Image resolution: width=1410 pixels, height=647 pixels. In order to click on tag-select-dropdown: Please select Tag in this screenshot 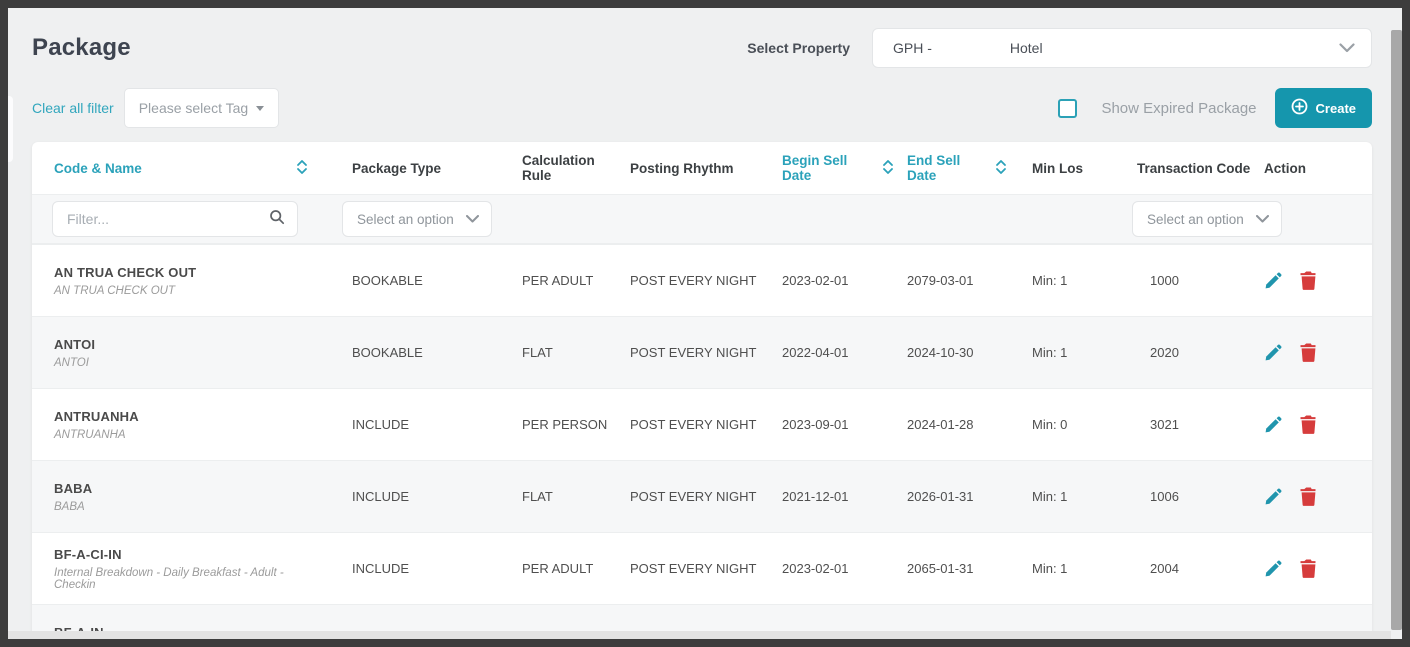, I will do `click(201, 108)`.